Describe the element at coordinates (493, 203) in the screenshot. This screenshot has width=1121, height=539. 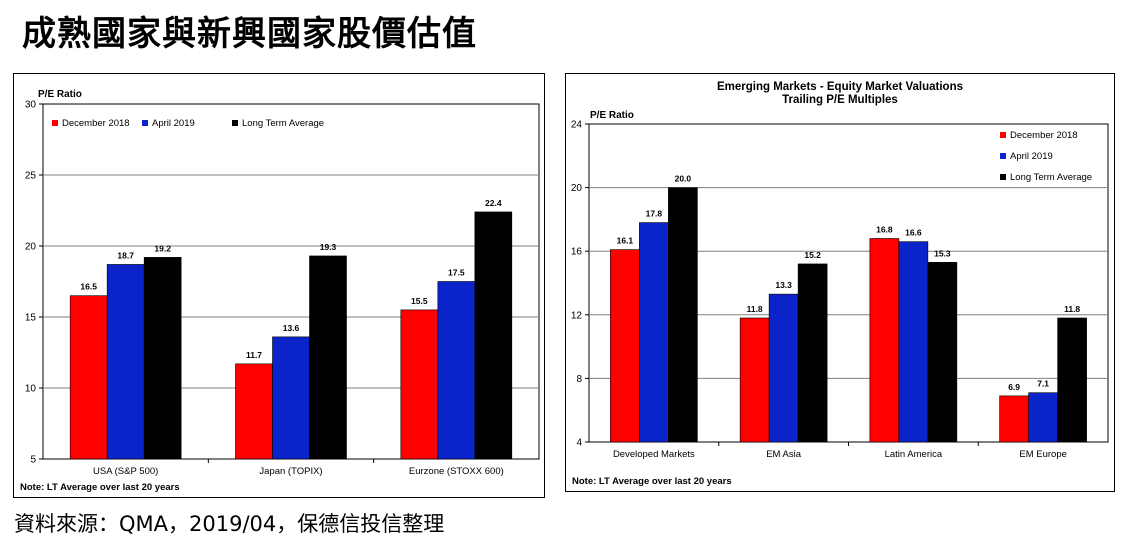
I see `data-label: 22.4` at that location.